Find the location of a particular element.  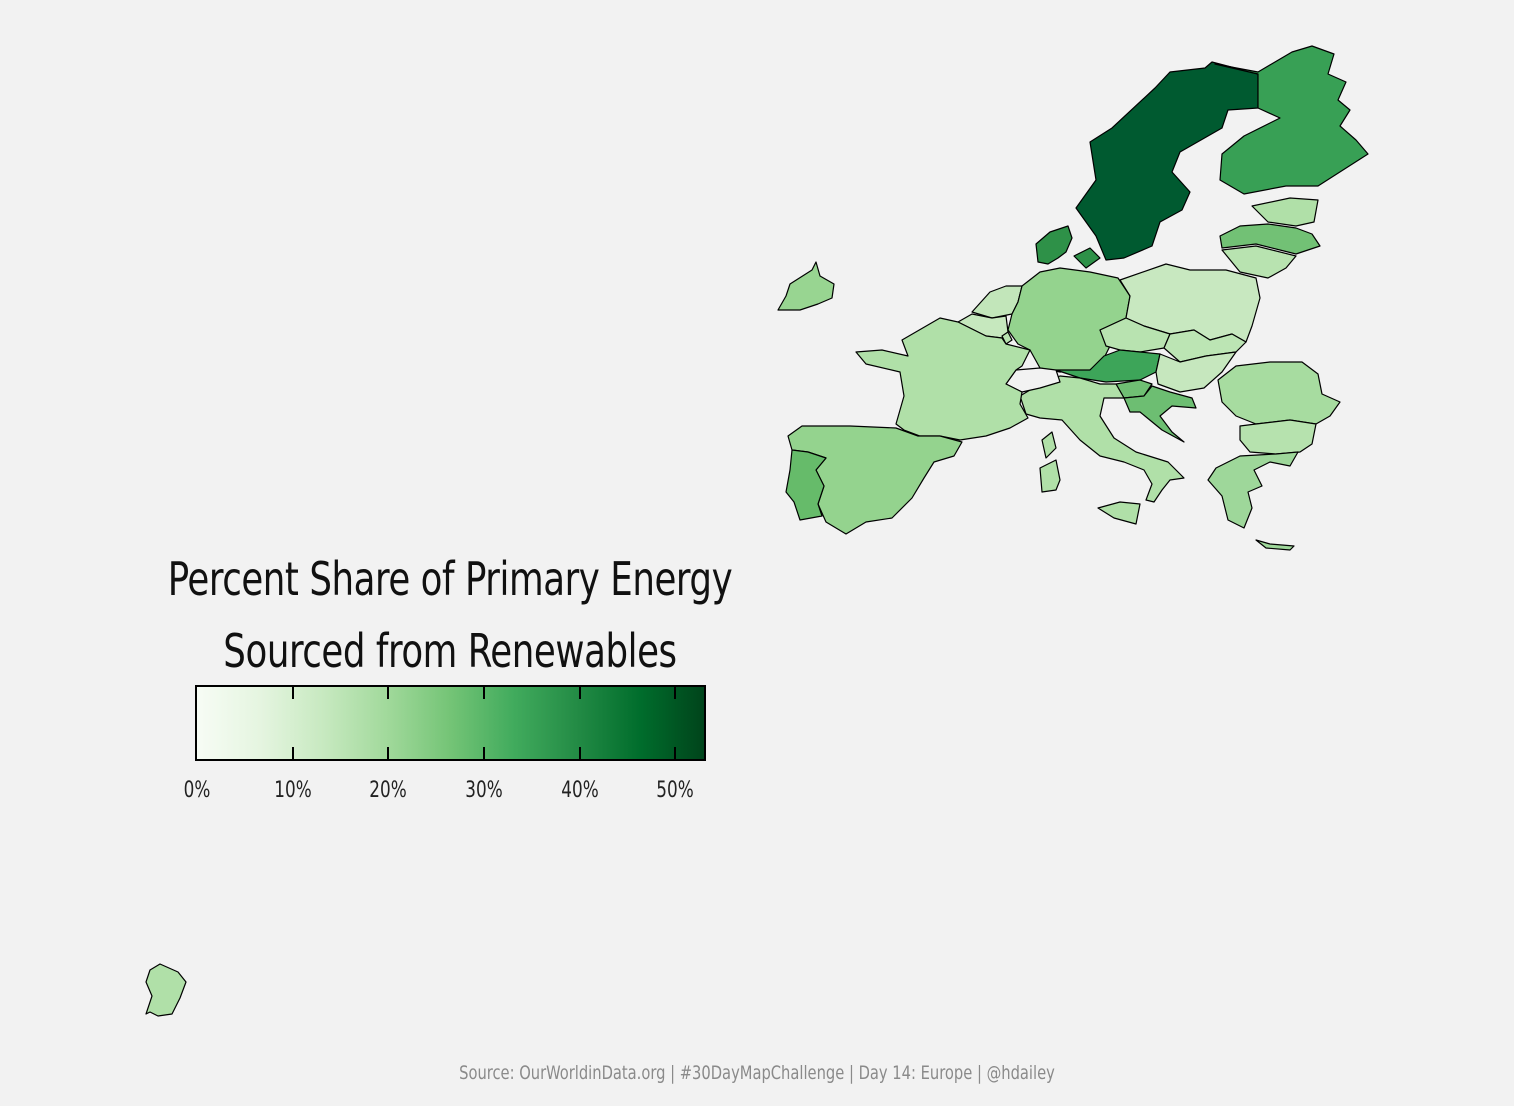

legend-tick-label: 20% is located at coordinates (388, 790).